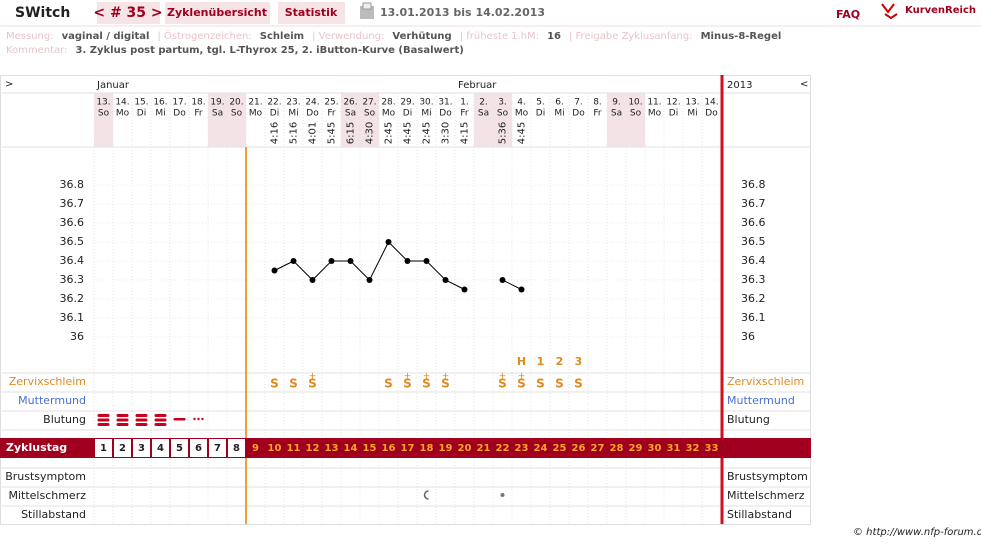 This screenshot has width=981, height=544. What do you see at coordinates (275, 448) in the screenshot?
I see `cycle-day: 10` at bounding box center [275, 448].